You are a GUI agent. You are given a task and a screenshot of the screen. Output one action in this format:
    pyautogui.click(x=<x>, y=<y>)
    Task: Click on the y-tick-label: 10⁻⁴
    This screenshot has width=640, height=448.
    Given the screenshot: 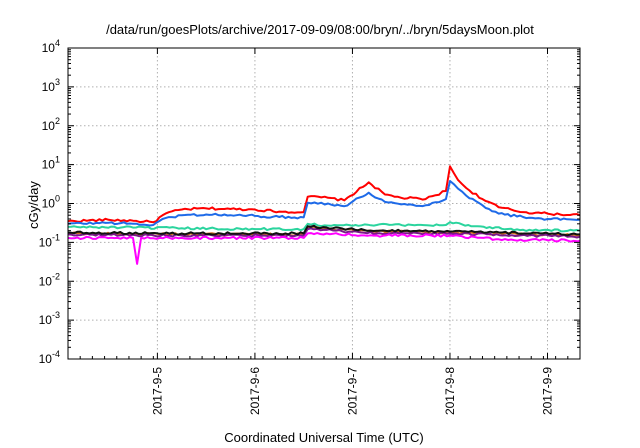 What is the action you would take?
    pyautogui.click(x=49, y=357)
    